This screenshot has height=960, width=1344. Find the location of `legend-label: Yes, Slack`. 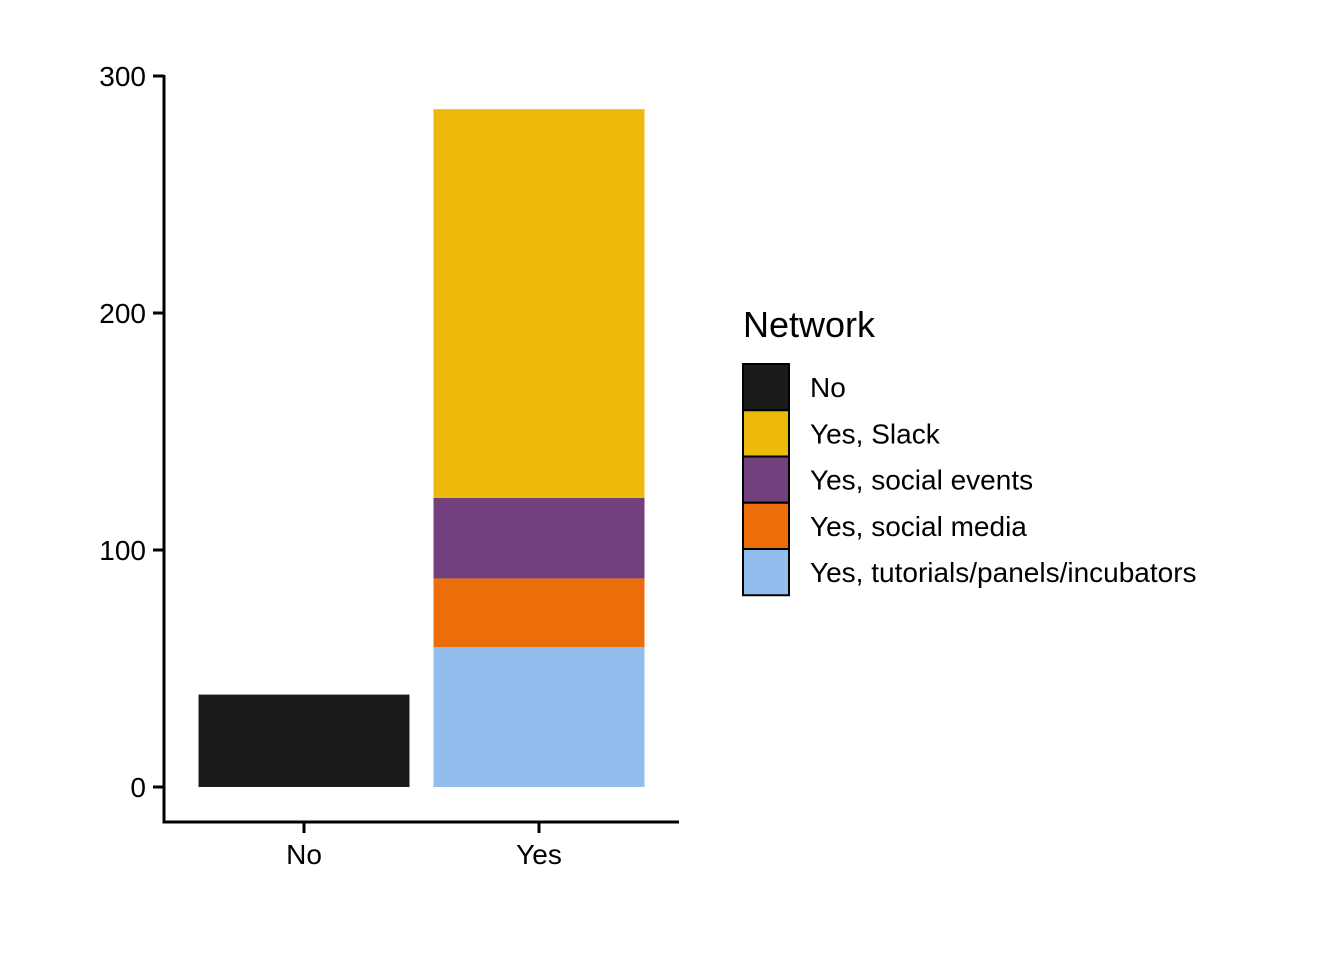

legend-label: Yes, Slack is located at coordinates (875, 433).